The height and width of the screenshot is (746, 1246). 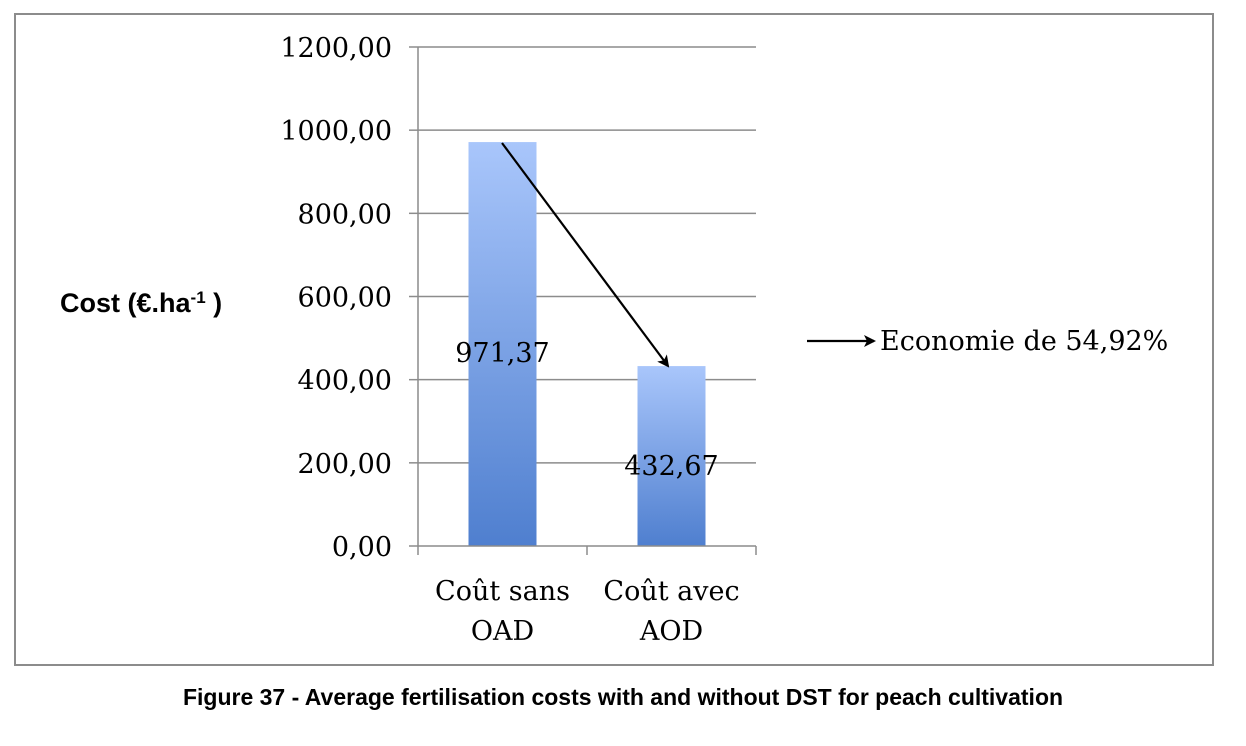 What do you see at coordinates (362, 547) in the screenshot?
I see `y-tick-label: 0,00` at bounding box center [362, 547].